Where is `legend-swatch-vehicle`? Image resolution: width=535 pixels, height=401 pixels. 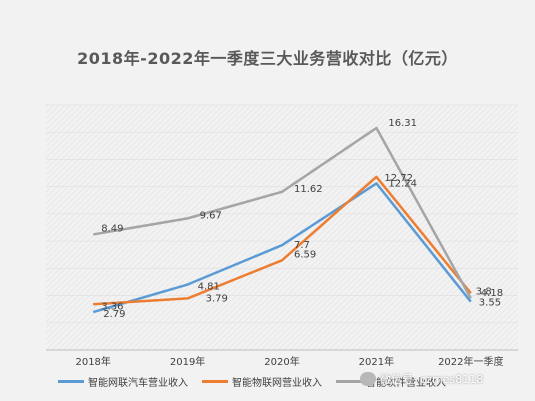
legend-swatch-vehicle is located at coordinates (71, 381).